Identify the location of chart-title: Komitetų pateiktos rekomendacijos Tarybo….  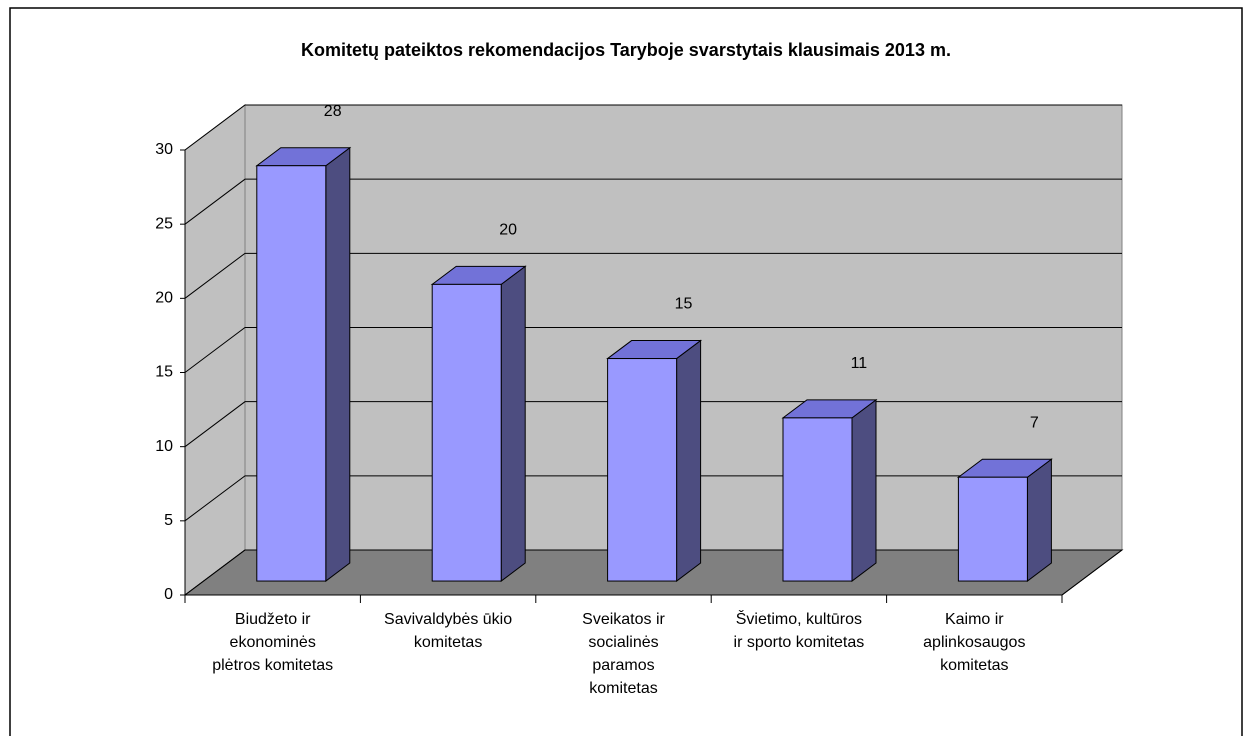
(626, 50).